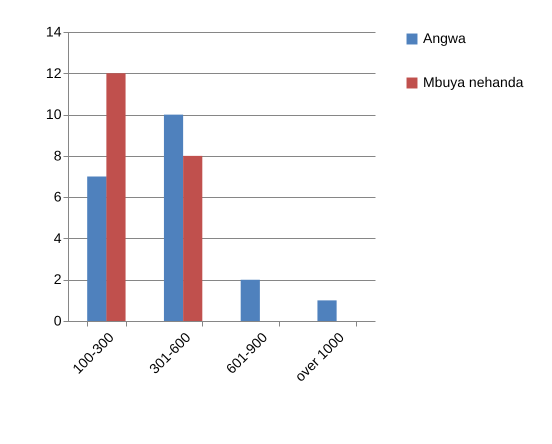 The width and height of the screenshot is (552, 444). What do you see at coordinates (444, 38) in the screenshot?
I see `legend-label: Angwa` at bounding box center [444, 38].